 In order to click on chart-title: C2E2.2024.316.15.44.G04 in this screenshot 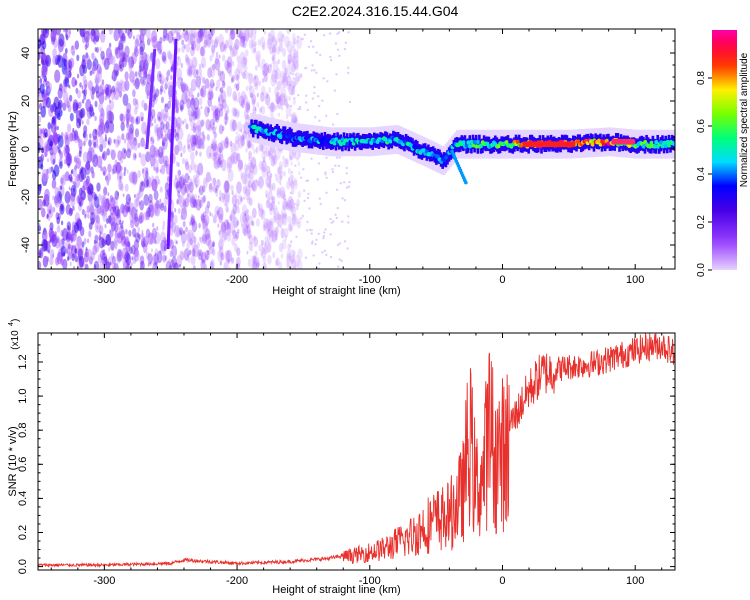, I will do `click(375, 11)`.